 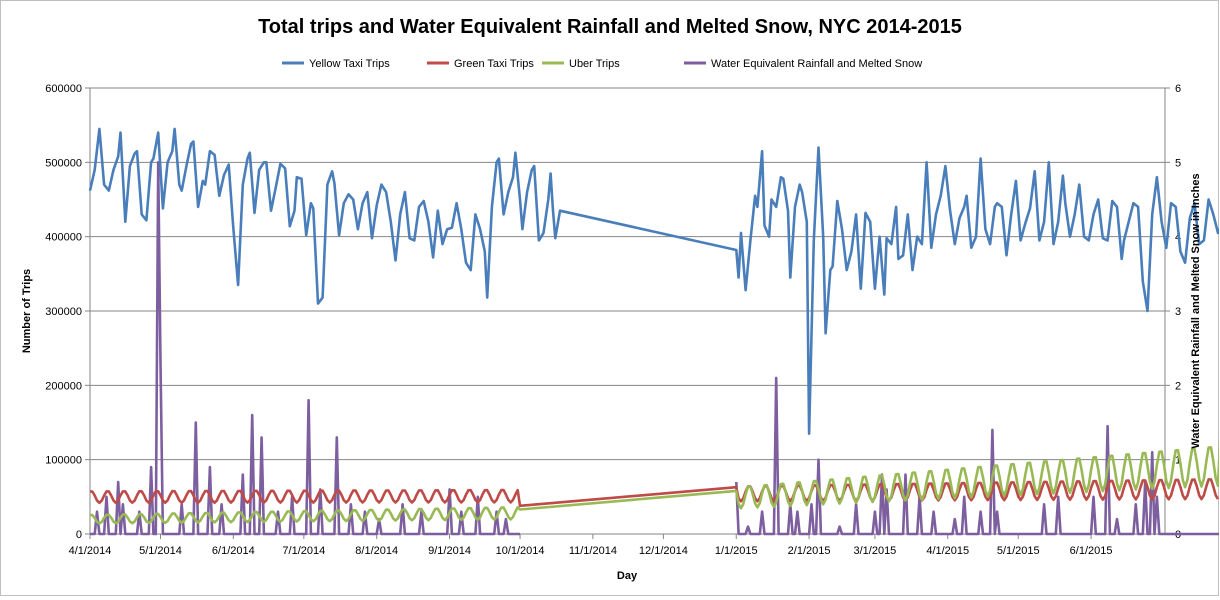 I want to click on y2-tick-label: 5, so click(x=1178, y=163).